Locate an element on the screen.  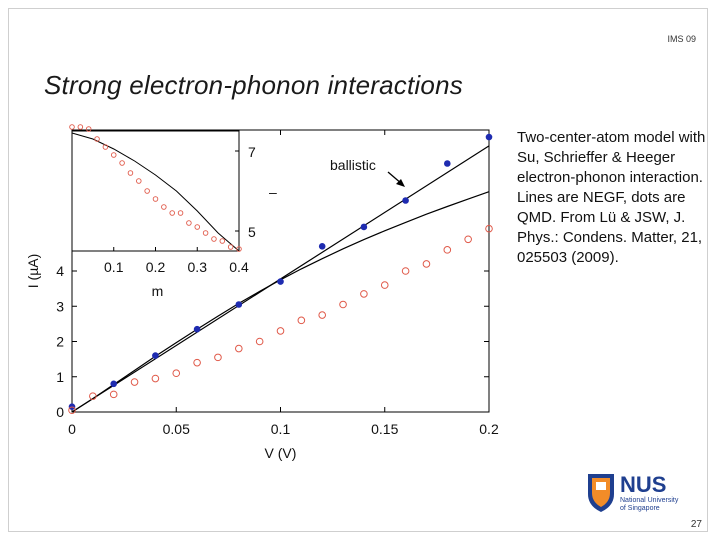
inset-frame is located at coordinates (155, 191).